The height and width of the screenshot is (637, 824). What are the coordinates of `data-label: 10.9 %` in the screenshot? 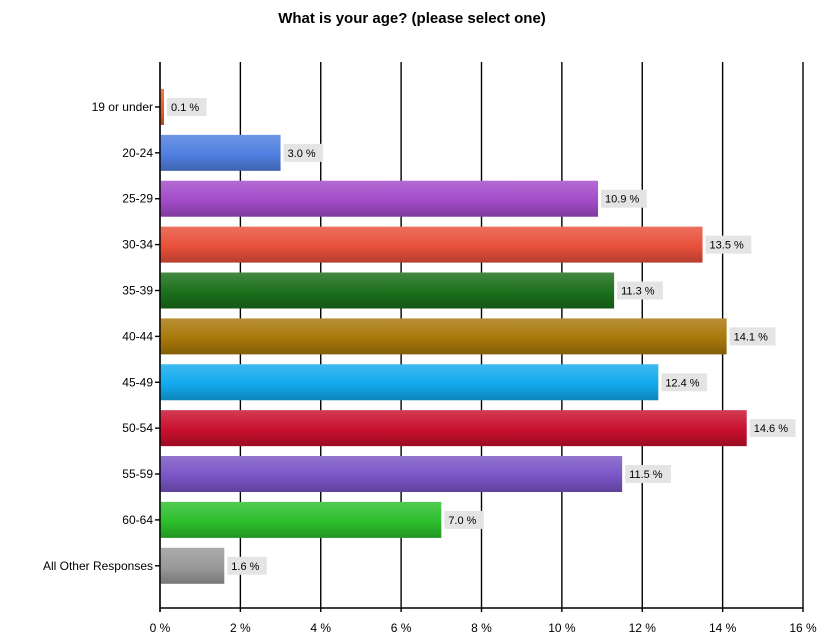 It's located at (622, 200).